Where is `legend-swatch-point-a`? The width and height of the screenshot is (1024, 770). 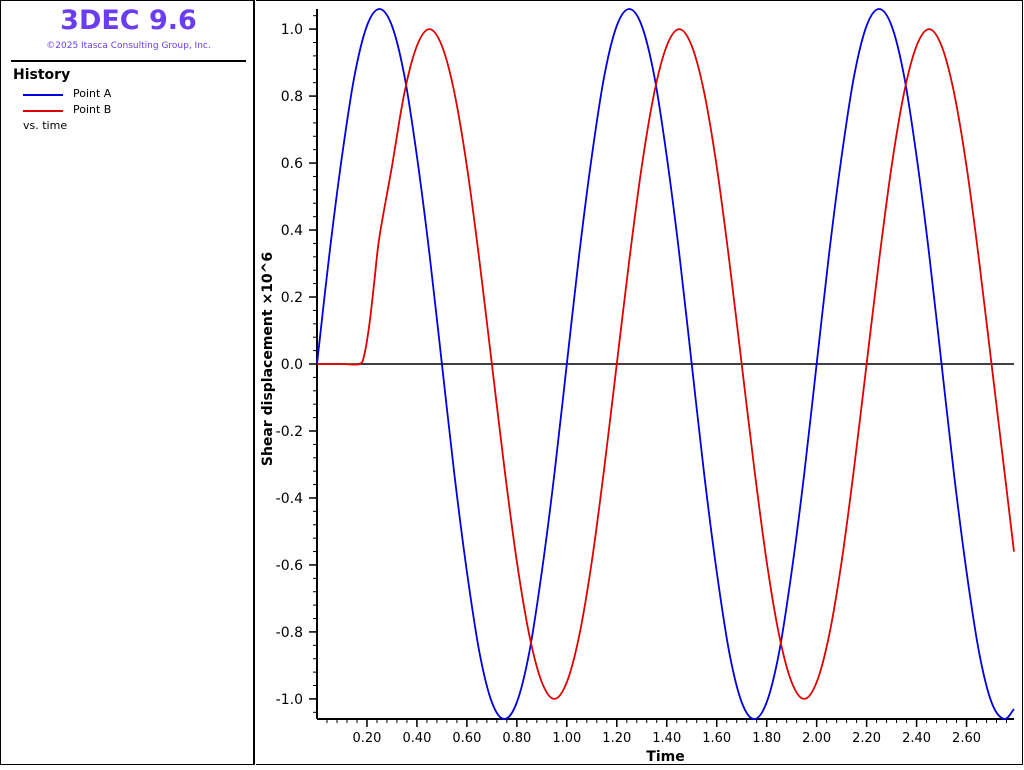 legend-swatch-point-a is located at coordinates (43, 95).